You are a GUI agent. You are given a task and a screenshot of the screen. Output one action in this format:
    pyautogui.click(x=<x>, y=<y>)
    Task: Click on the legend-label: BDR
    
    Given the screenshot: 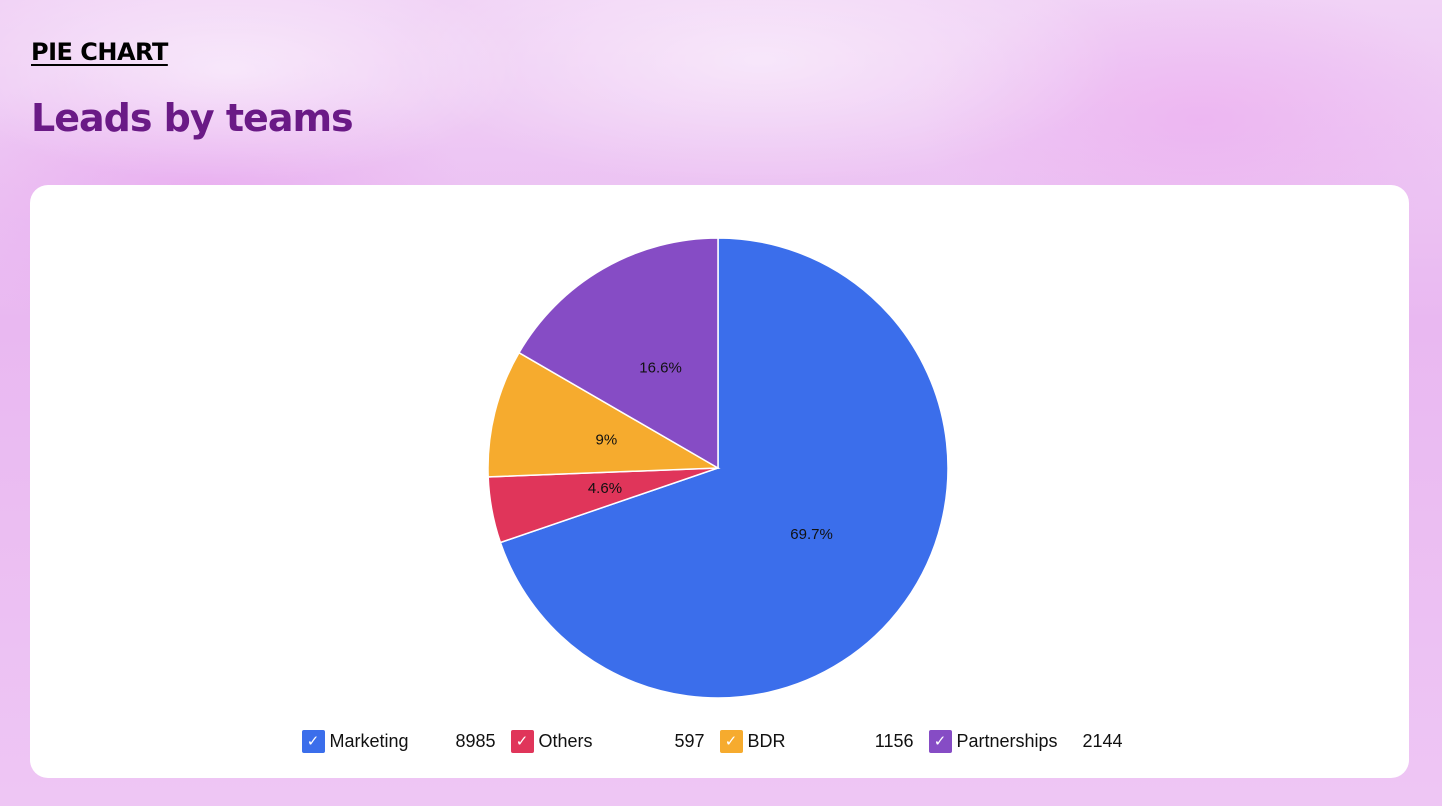 What is the action you would take?
    pyautogui.click(x=766, y=740)
    